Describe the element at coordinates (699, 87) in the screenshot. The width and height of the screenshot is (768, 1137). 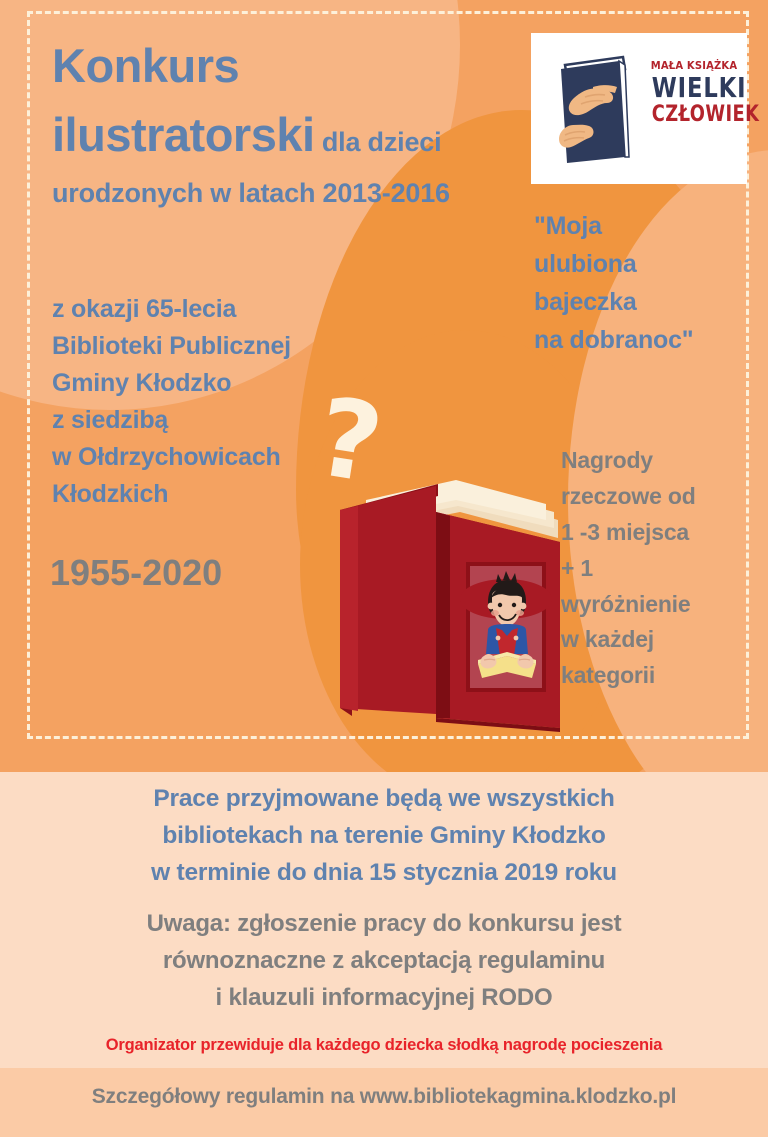
I see `logo-line-2: WIELKI` at that location.